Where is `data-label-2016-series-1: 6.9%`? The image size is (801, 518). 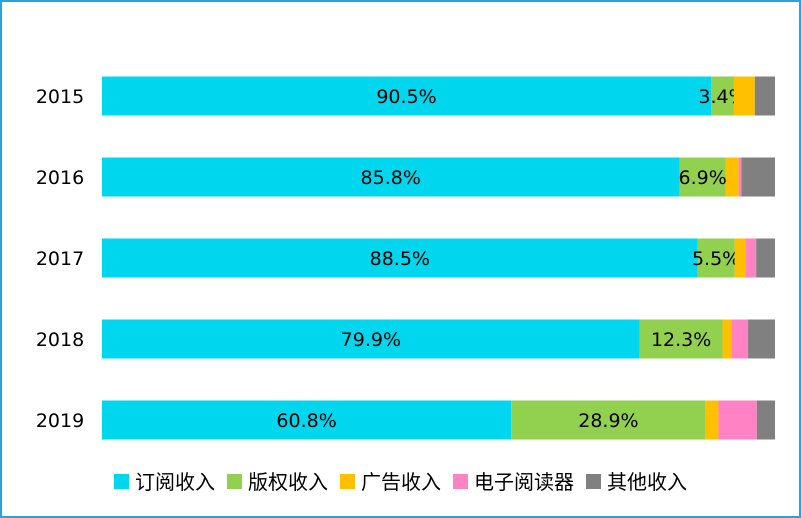 data-label-2016-series-1: 6.9% is located at coordinates (703, 178).